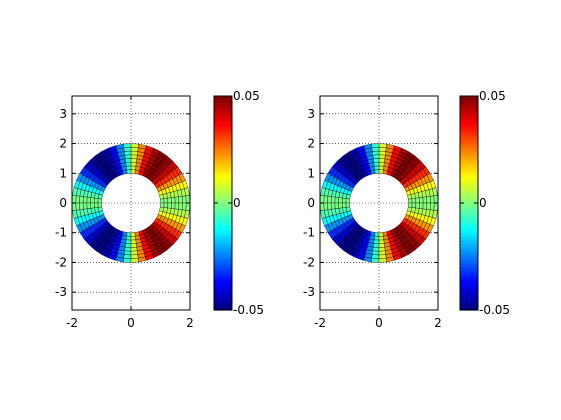 Image resolution: width=561 pixels, height=420 pixels. What do you see at coordinates (246, 96) in the screenshot?
I see `chart-1-colorbar-label: 0.05` at bounding box center [246, 96].